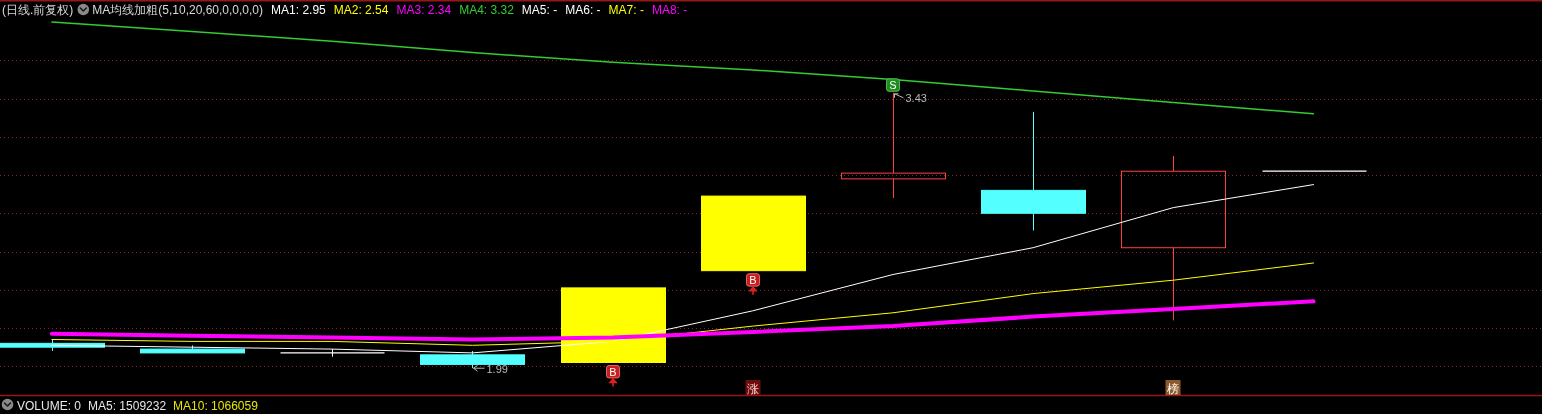  Describe the element at coordinates (497, 368) in the screenshot. I see `annotation: 1.99` at that location.